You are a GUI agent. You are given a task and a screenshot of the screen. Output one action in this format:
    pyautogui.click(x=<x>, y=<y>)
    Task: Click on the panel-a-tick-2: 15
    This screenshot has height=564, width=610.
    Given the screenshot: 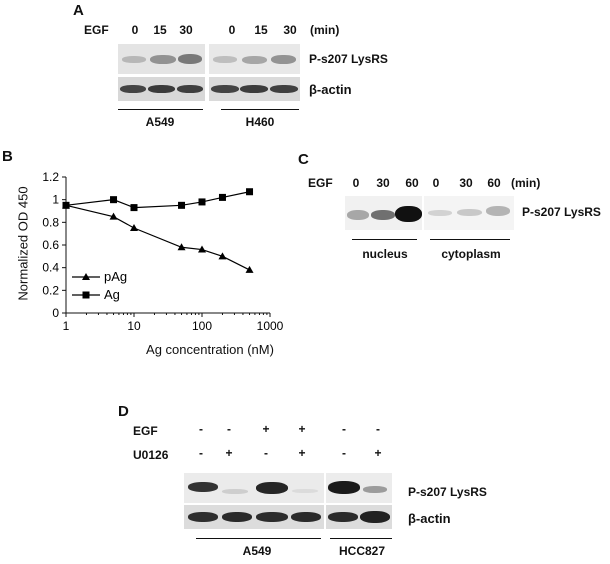 What is the action you would take?
    pyautogui.click(x=160, y=30)
    